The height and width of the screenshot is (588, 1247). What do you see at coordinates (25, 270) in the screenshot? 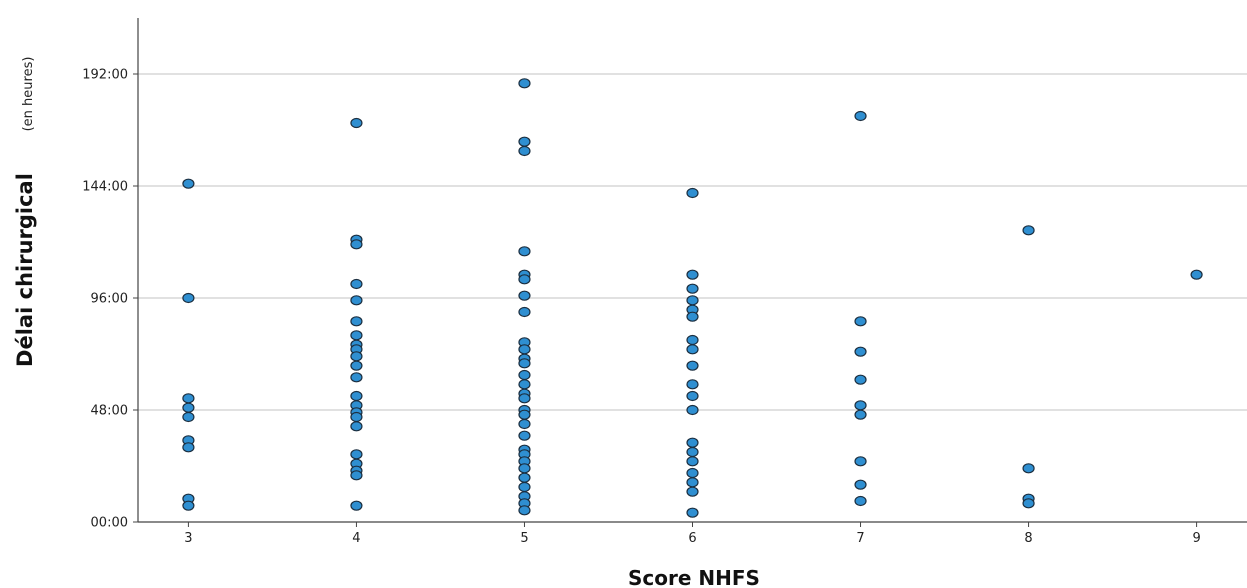
I see `y-axis-title: Délai chirurgical` at bounding box center [25, 270].